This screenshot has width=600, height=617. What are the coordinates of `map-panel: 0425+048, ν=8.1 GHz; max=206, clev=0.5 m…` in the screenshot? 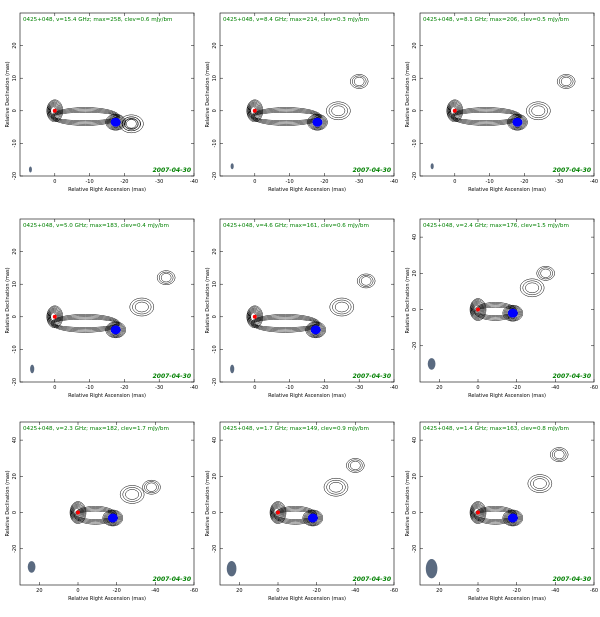 It's located at (501, 102).